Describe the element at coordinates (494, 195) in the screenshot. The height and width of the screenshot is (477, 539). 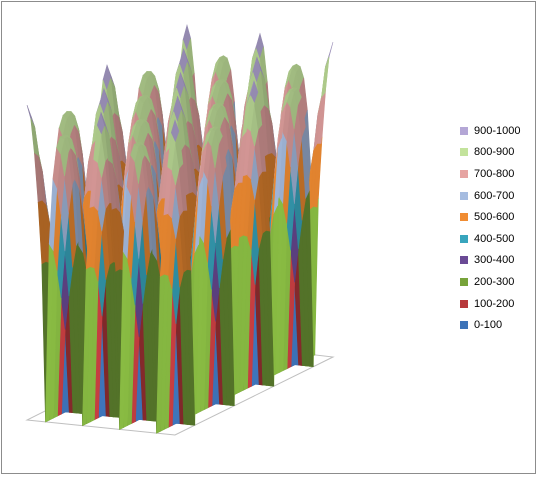
I see `legend-label: 600-700` at that location.